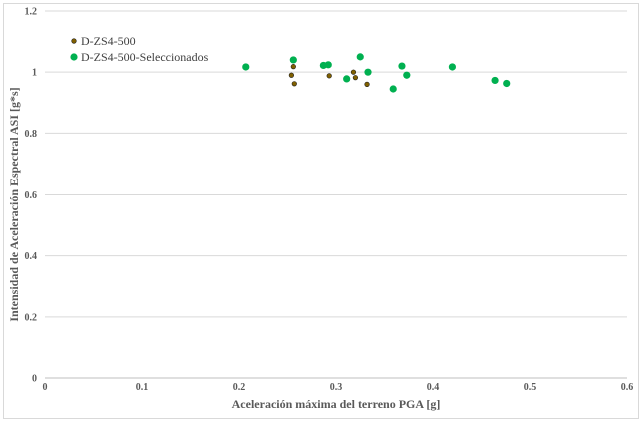  What do you see at coordinates (31, 134) in the screenshot?
I see `y-tick-label: 0.8` at bounding box center [31, 134].